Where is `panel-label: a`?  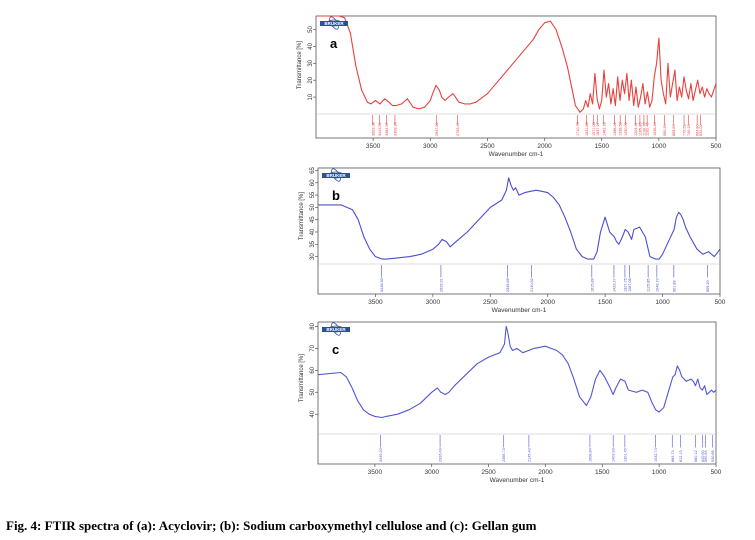 panel-label: a is located at coordinates (334, 43).